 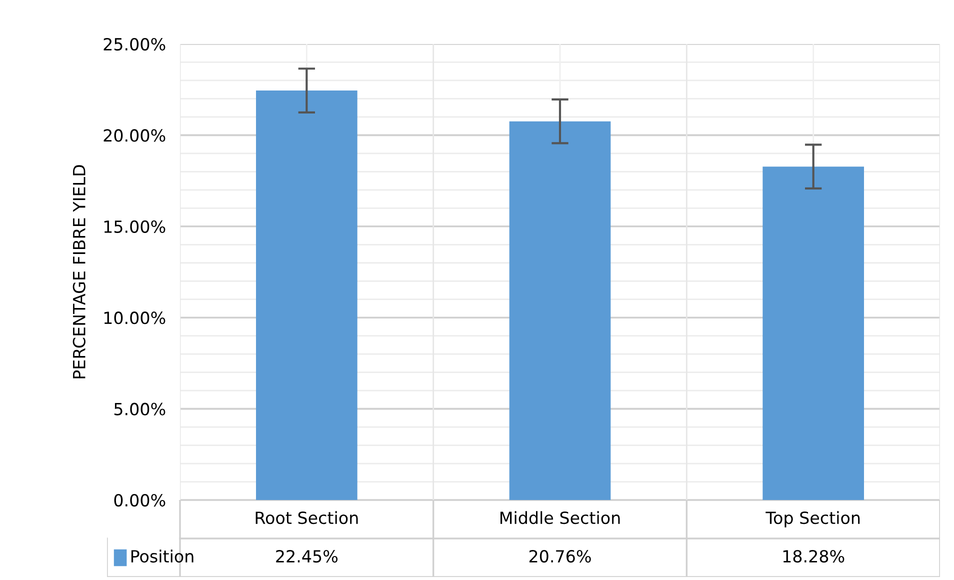 I want to click on x-tick-label: Root Section, so click(x=307, y=517).